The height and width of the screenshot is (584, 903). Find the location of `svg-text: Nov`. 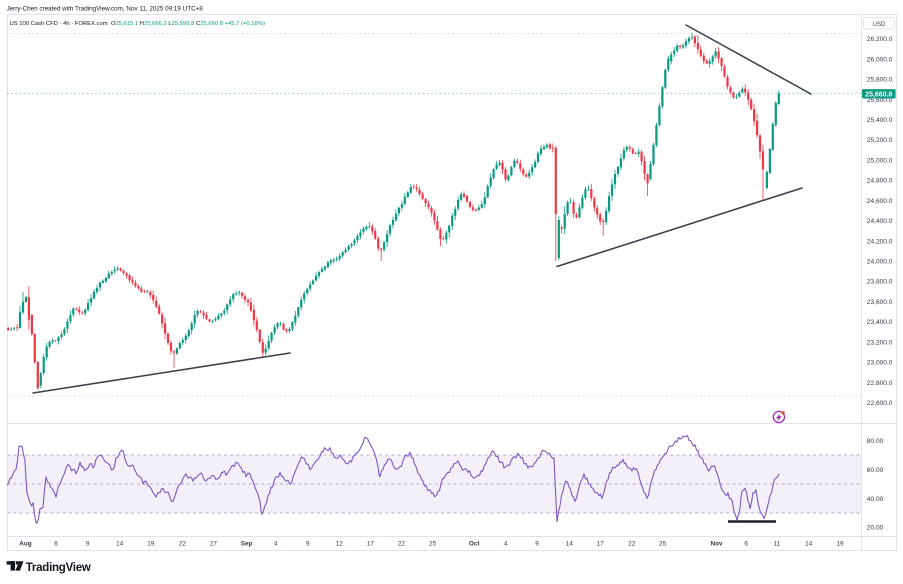

svg-text: Nov is located at coordinates (716, 544).